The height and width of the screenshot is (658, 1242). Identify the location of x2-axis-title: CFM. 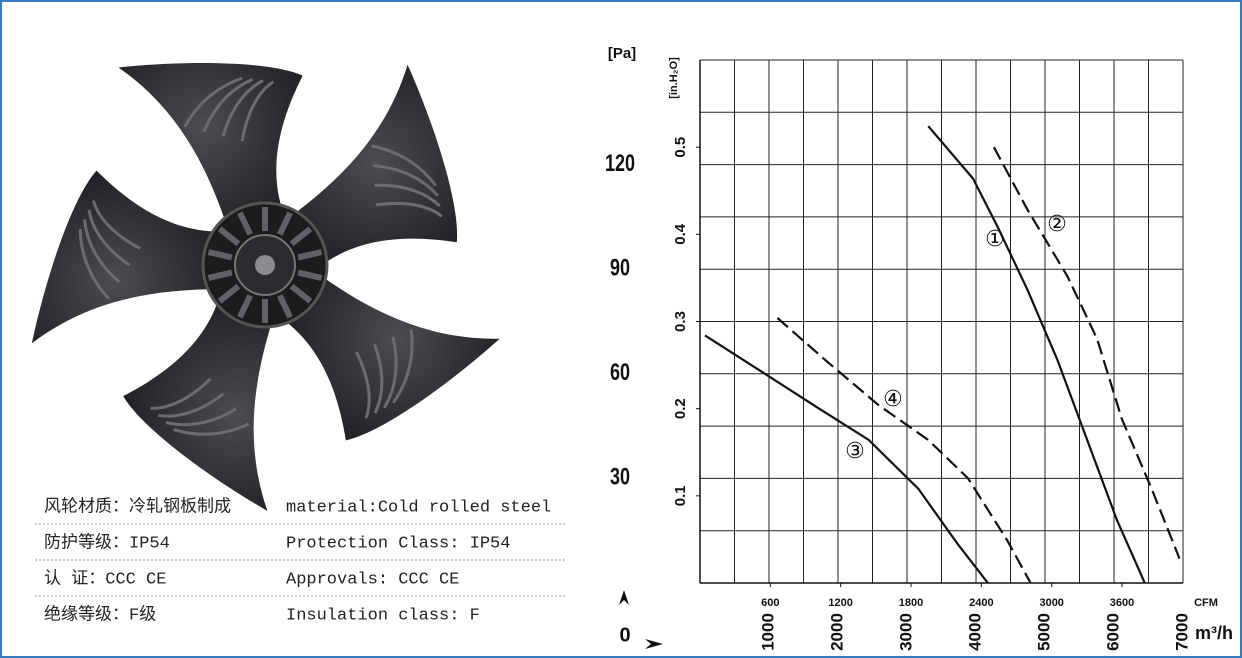
(1206, 603).